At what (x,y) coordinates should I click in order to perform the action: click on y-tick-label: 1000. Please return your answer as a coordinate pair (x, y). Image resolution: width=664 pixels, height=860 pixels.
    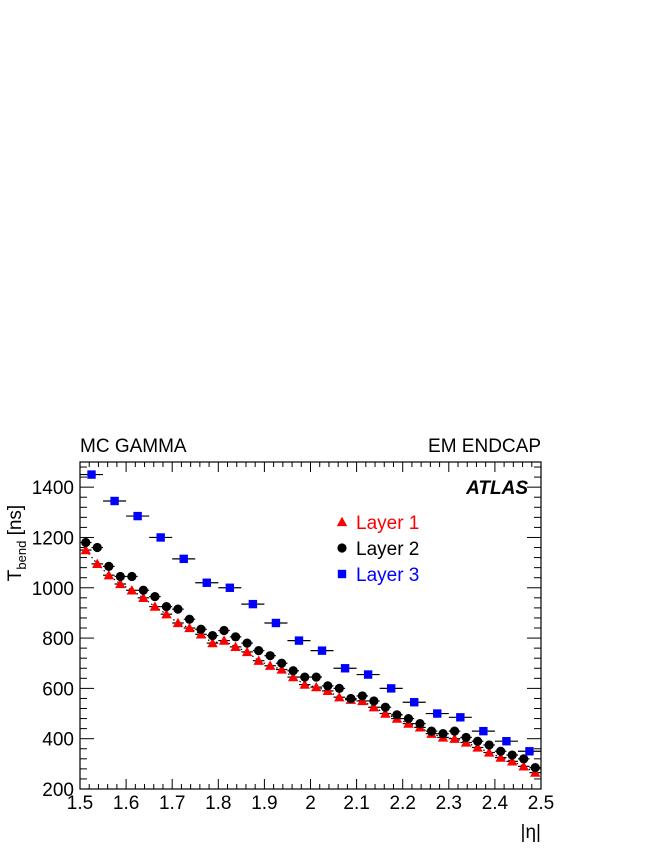
    Looking at the image, I should click on (53, 589).